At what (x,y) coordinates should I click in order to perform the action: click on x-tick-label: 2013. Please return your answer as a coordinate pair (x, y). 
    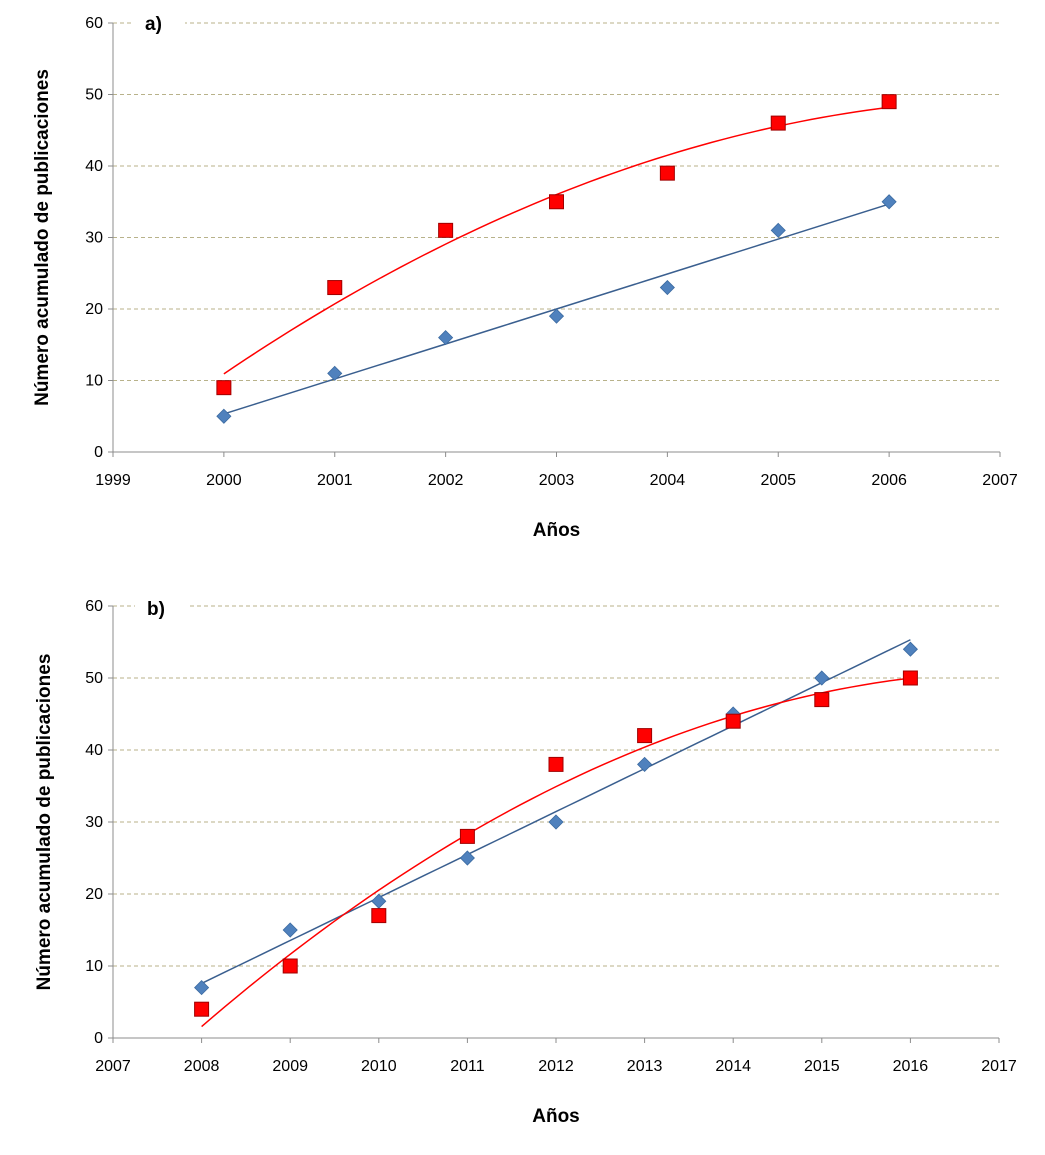
    Looking at the image, I should click on (645, 1066).